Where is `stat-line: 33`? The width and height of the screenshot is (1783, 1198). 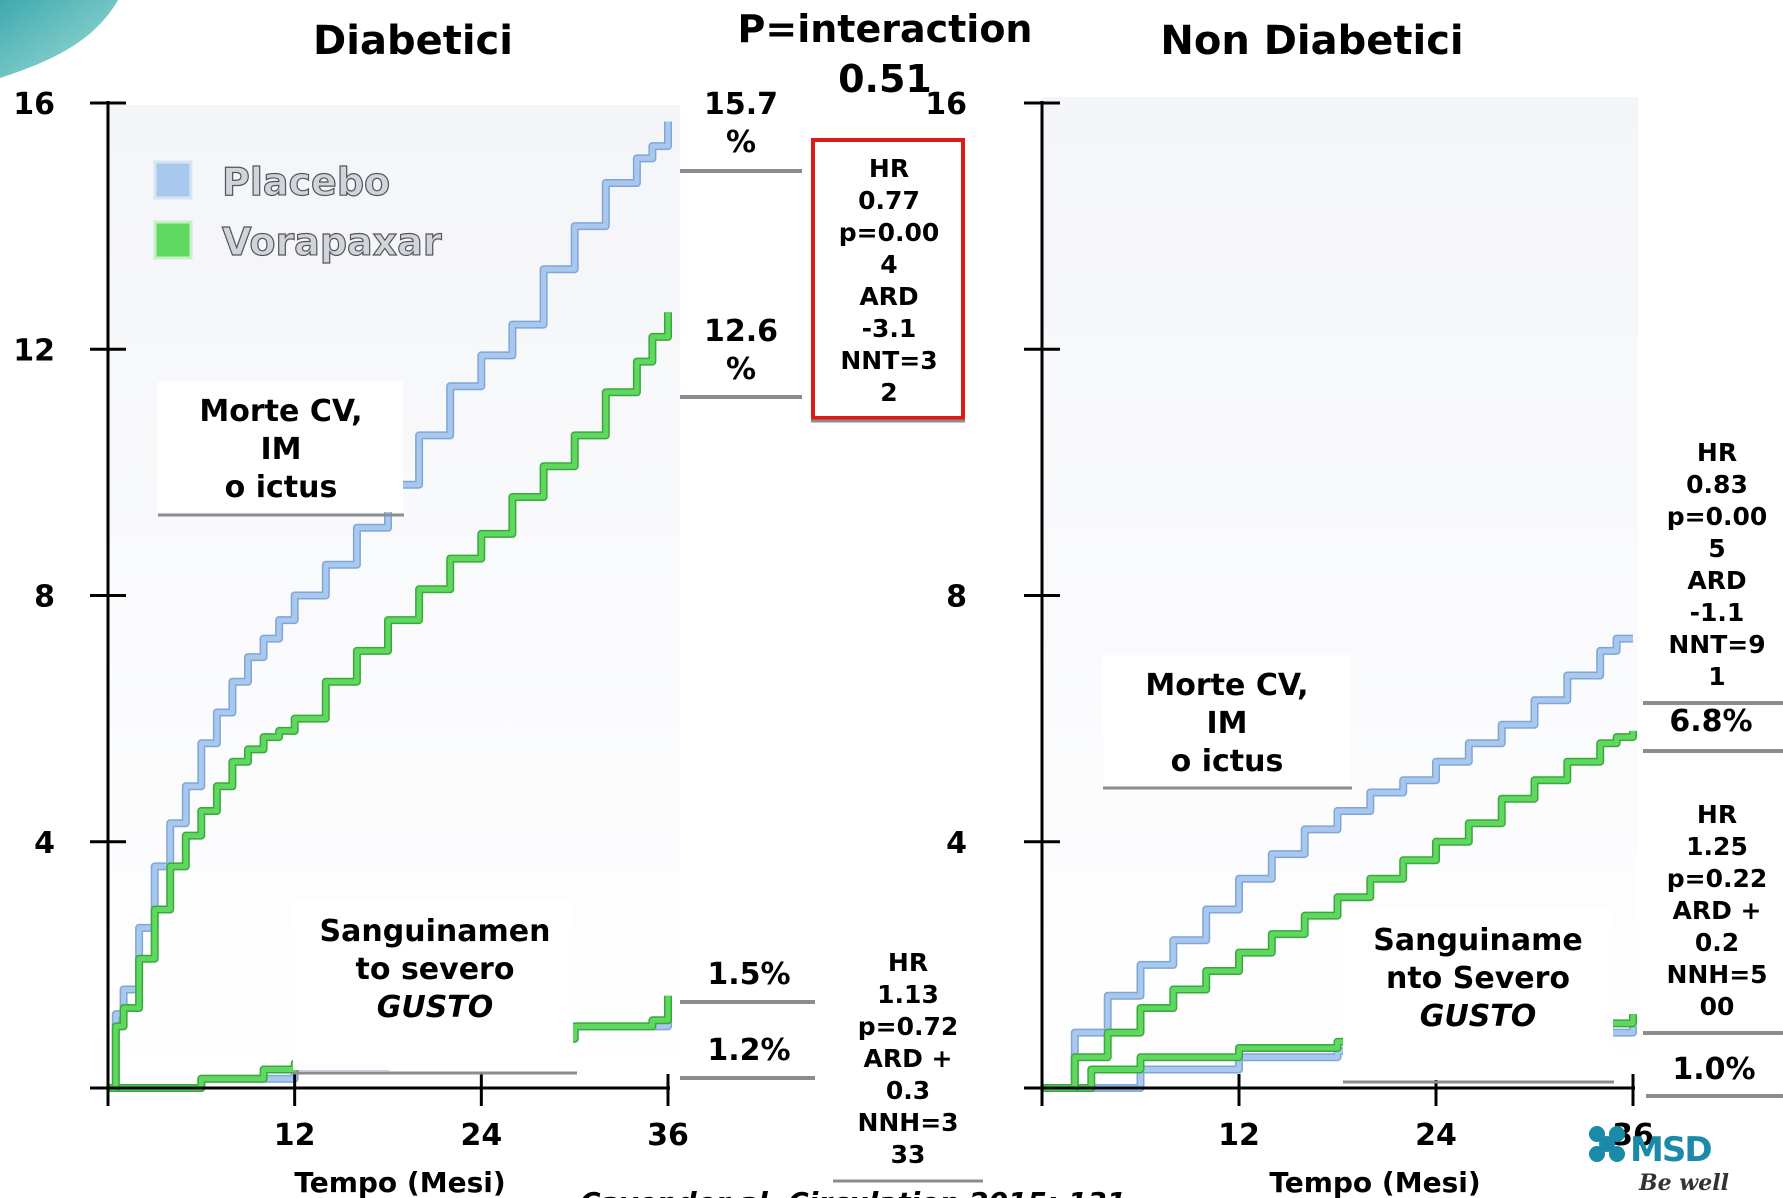
stat-line: 33 is located at coordinates (908, 1154).